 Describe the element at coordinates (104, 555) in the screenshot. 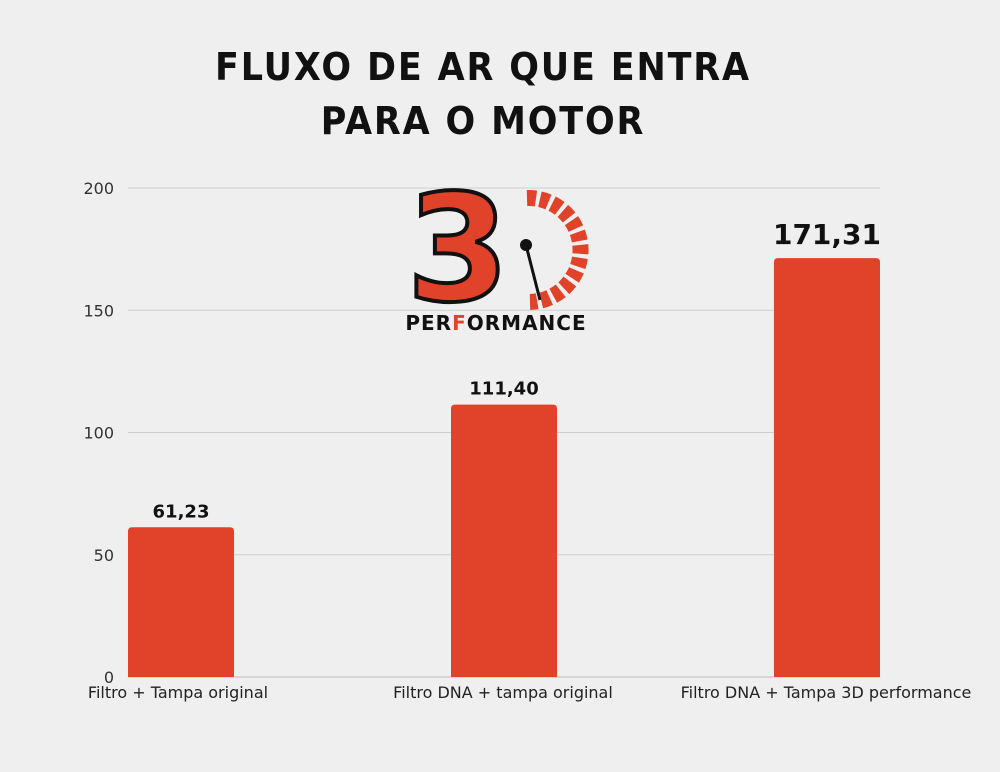

I see `y-tick-label: 50` at that location.